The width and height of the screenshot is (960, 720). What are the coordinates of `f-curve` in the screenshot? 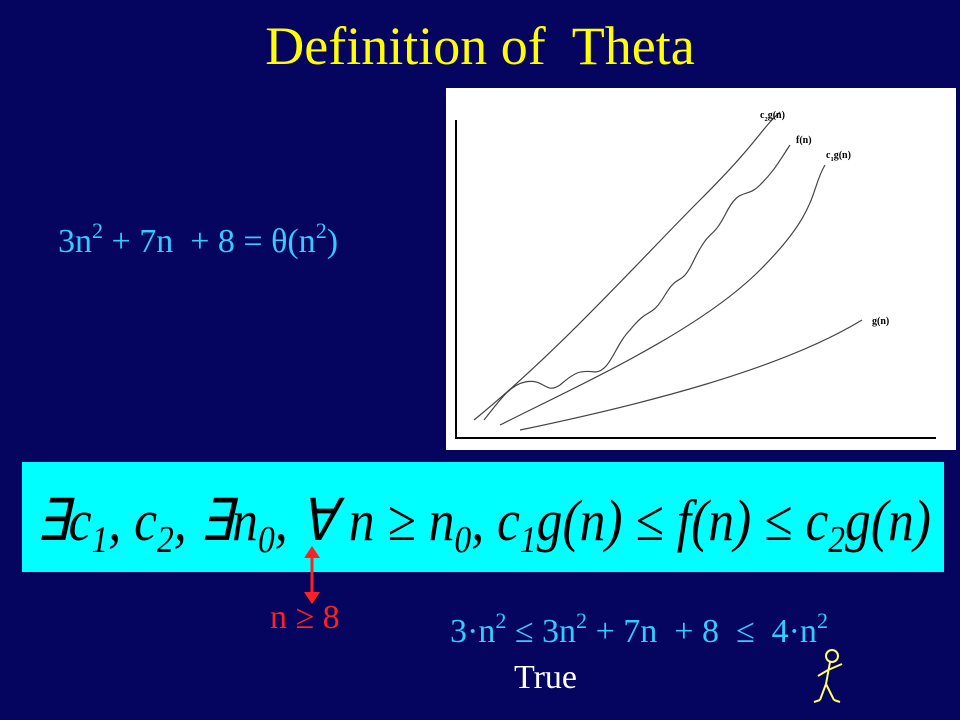 It's located at (637, 282).